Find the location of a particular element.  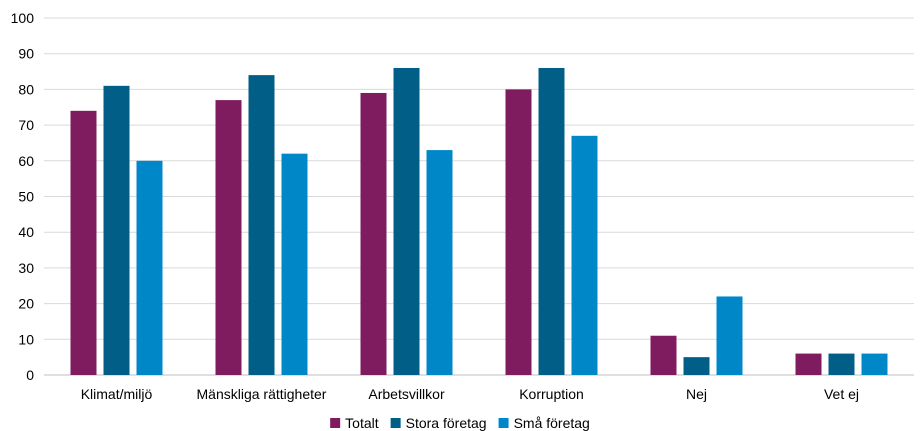

x-category-label: Nej is located at coordinates (696, 394).